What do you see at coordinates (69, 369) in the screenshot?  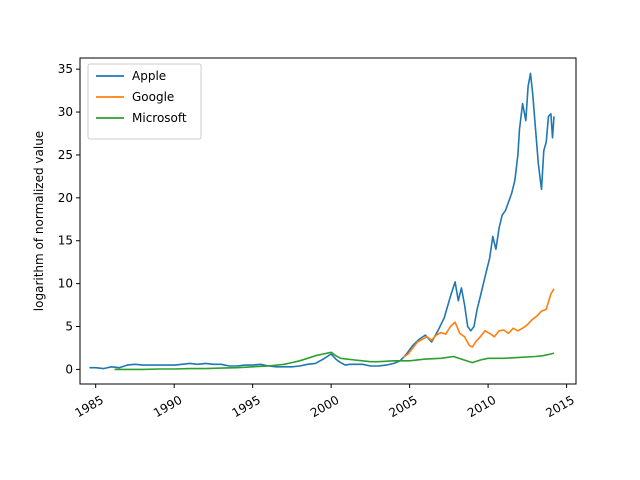 I see `y-tick-label: 0` at bounding box center [69, 369].